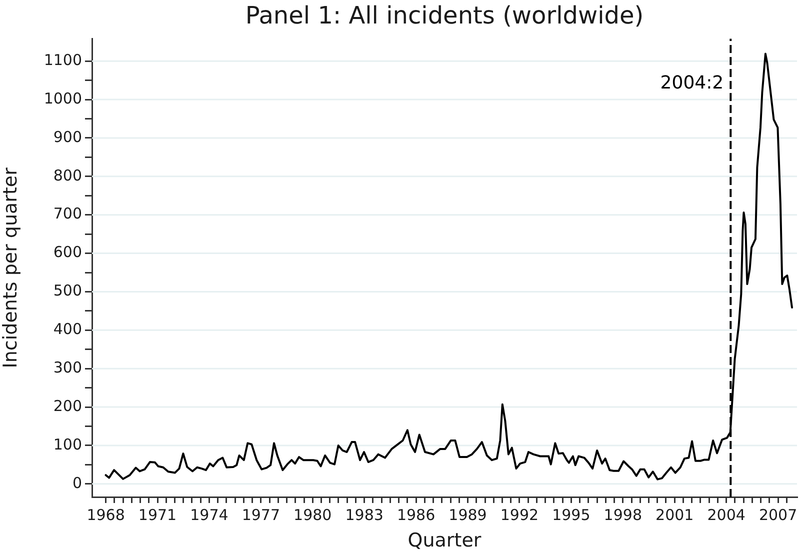 The image size is (803, 556). Describe the element at coordinates (364, 515) in the screenshot. I see `x-tick-label: 1983` at that location.